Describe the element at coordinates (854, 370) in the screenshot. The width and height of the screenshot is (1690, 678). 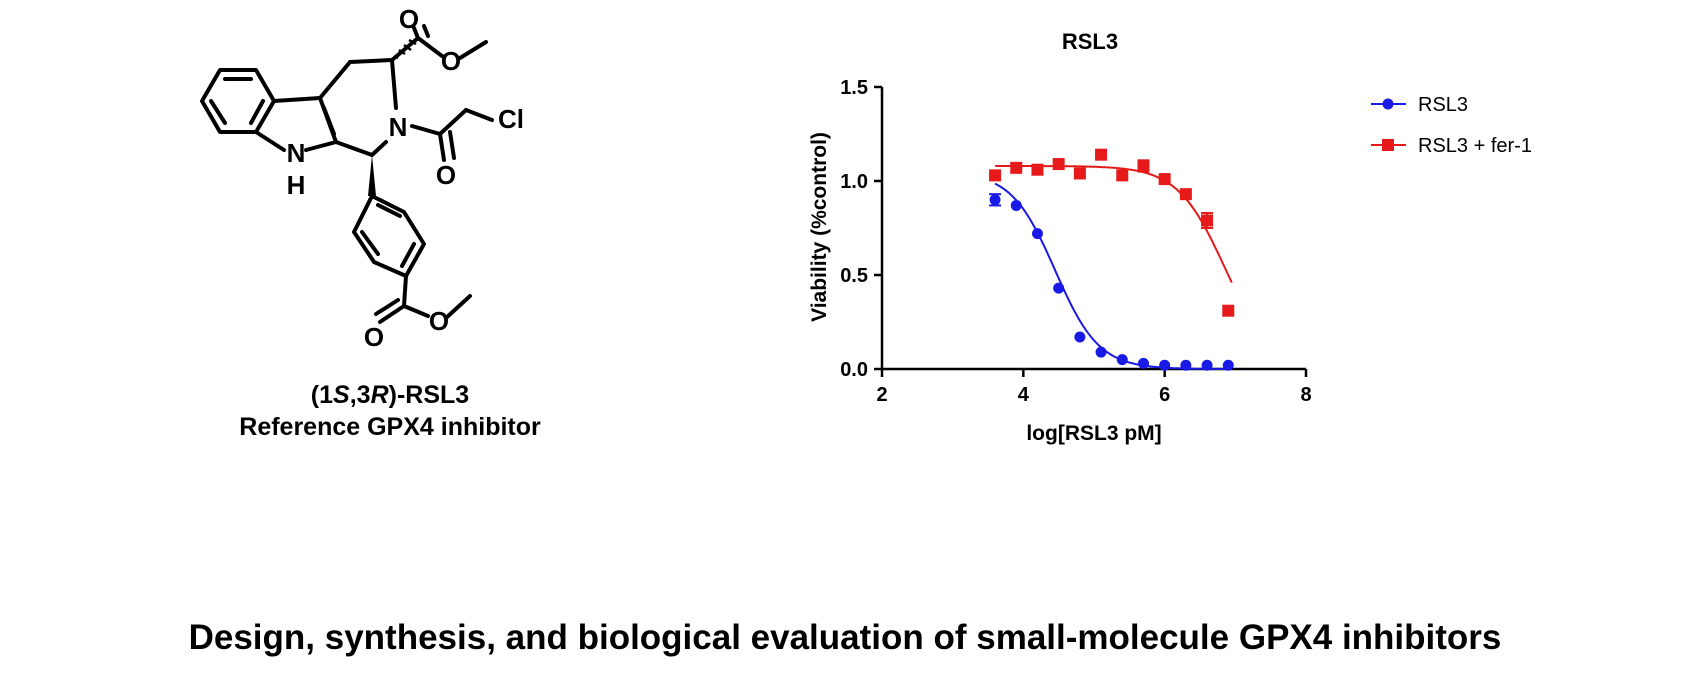
I see `y-tick-label: 0.0` at that location.